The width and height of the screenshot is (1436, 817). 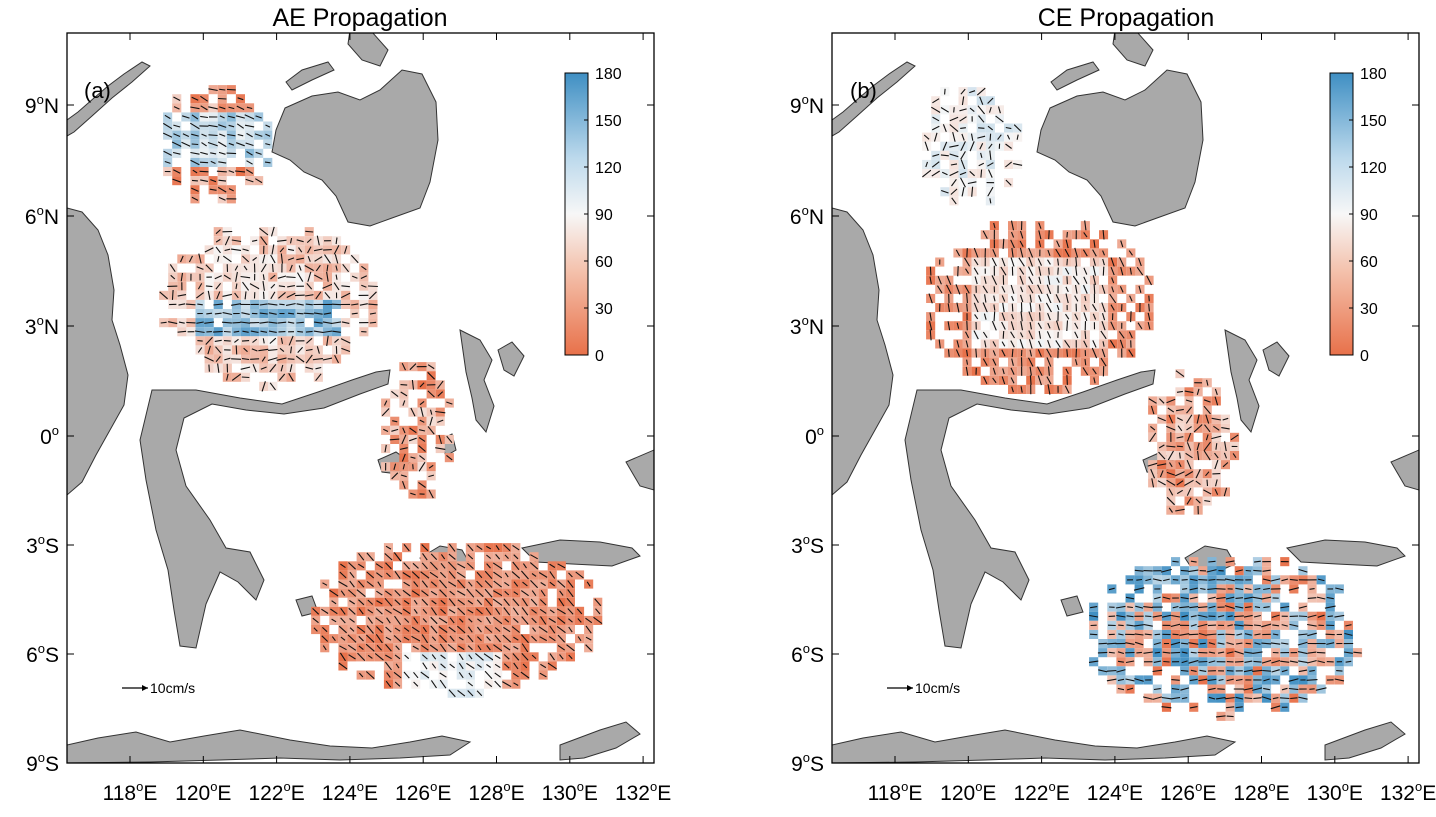 What do you see at coordinates (1261, 792) in the screenshot?
I see `longitude-tick-label: 128oE` at bounding box center [1261, 792].